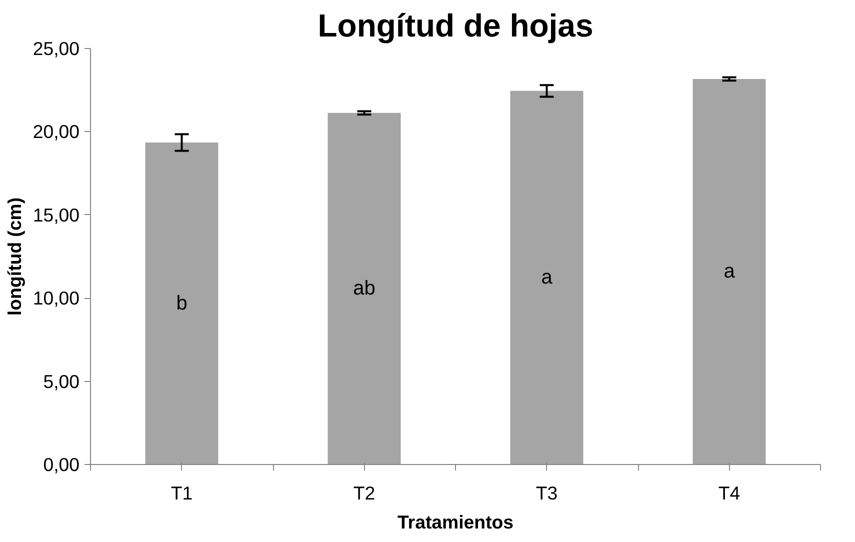 This screenshot has height=542, width=855. I want to click on y-tick-label: 20,00, so click(56, 131).